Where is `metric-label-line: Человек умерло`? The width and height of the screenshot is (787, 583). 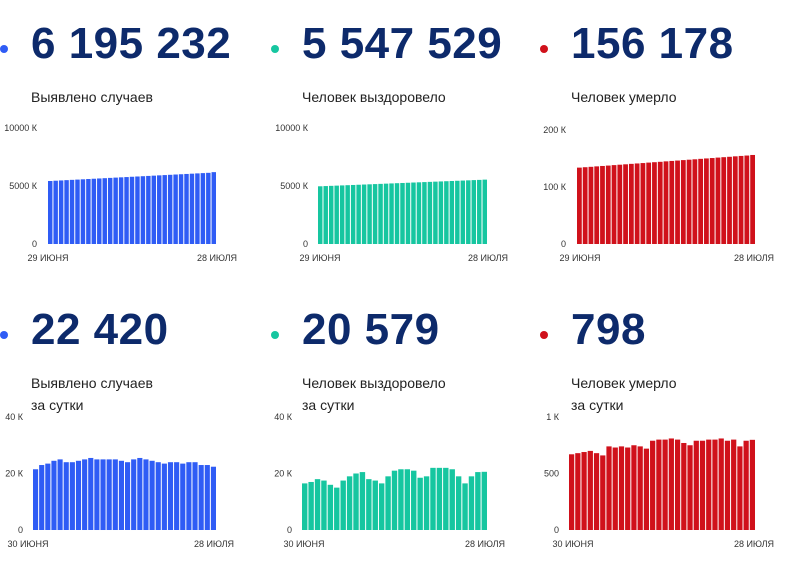
metric-label-line: Человек умерло is located at coordinates (624, 97).